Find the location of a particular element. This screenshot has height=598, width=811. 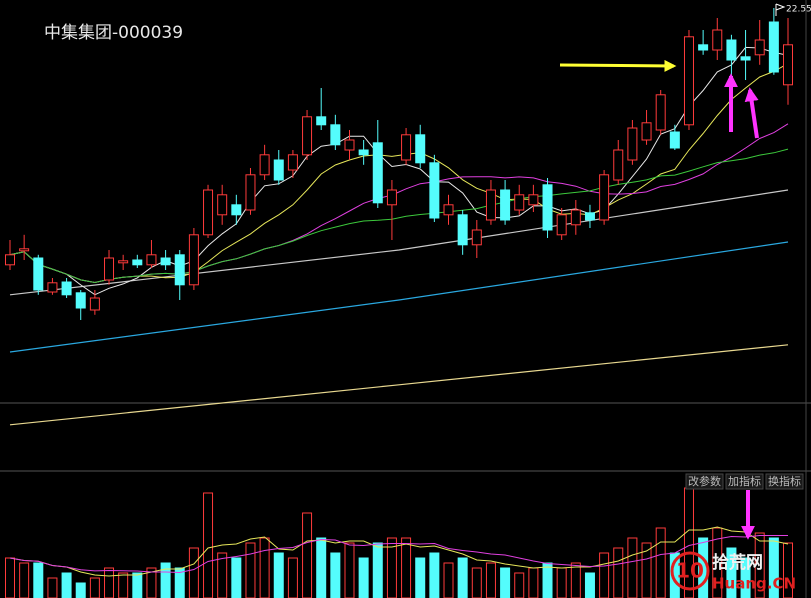

watermark-logo: 10 is located at coordinates (690, 571).